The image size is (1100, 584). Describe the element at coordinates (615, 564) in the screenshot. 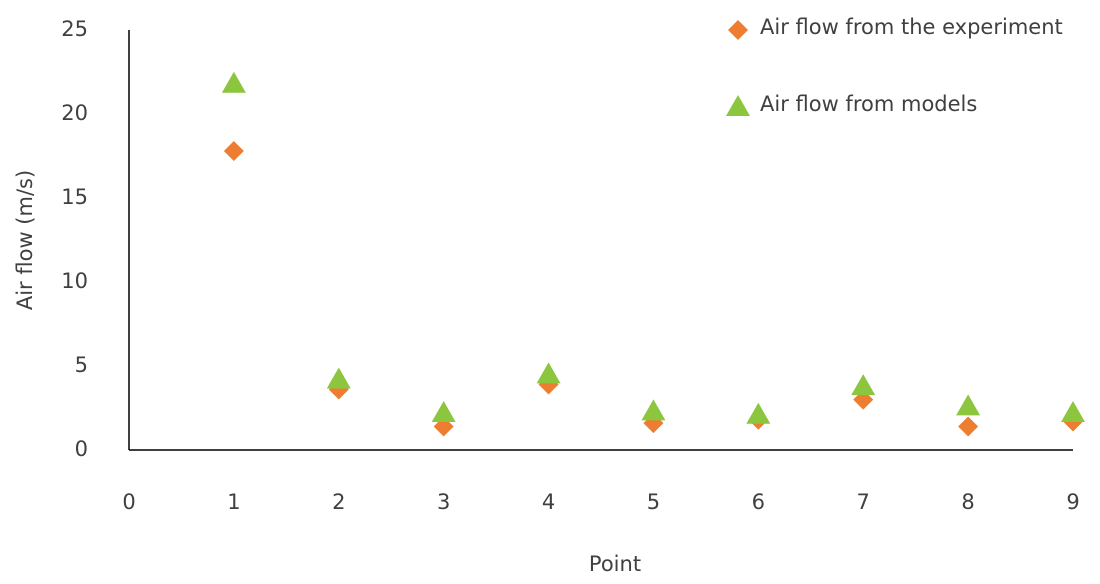

I see `x-axis-label: Point` at that location.